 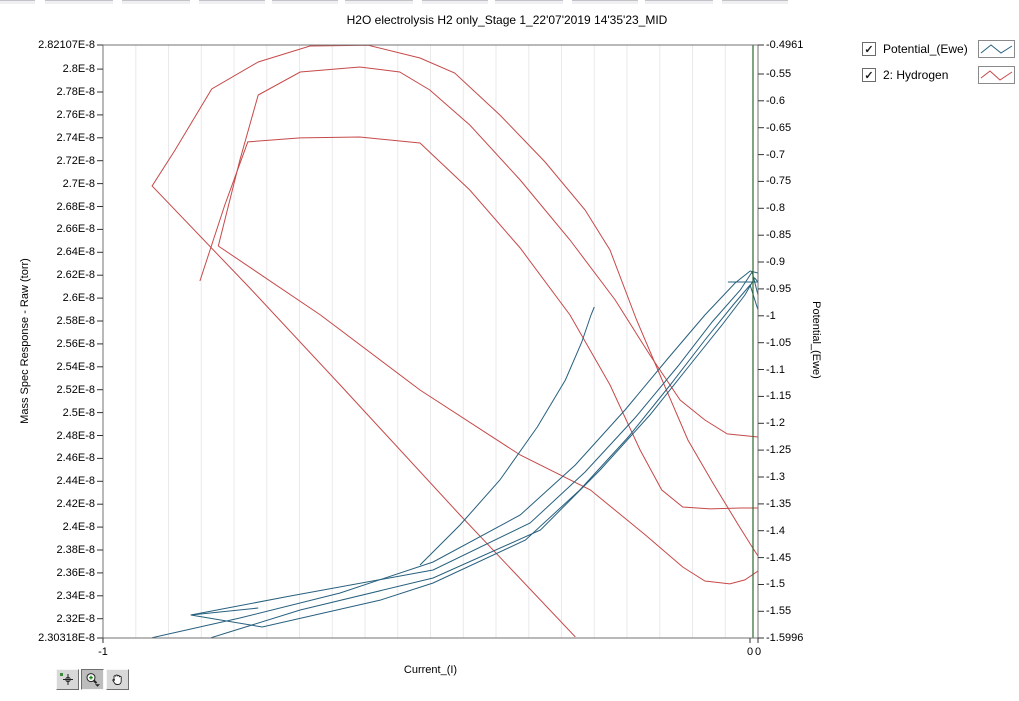 What do you see at coordinates (75, 137) in the screenshot?
I see `left-axis-tick-label: 2.74E-8` at bounding box center [75, 137].